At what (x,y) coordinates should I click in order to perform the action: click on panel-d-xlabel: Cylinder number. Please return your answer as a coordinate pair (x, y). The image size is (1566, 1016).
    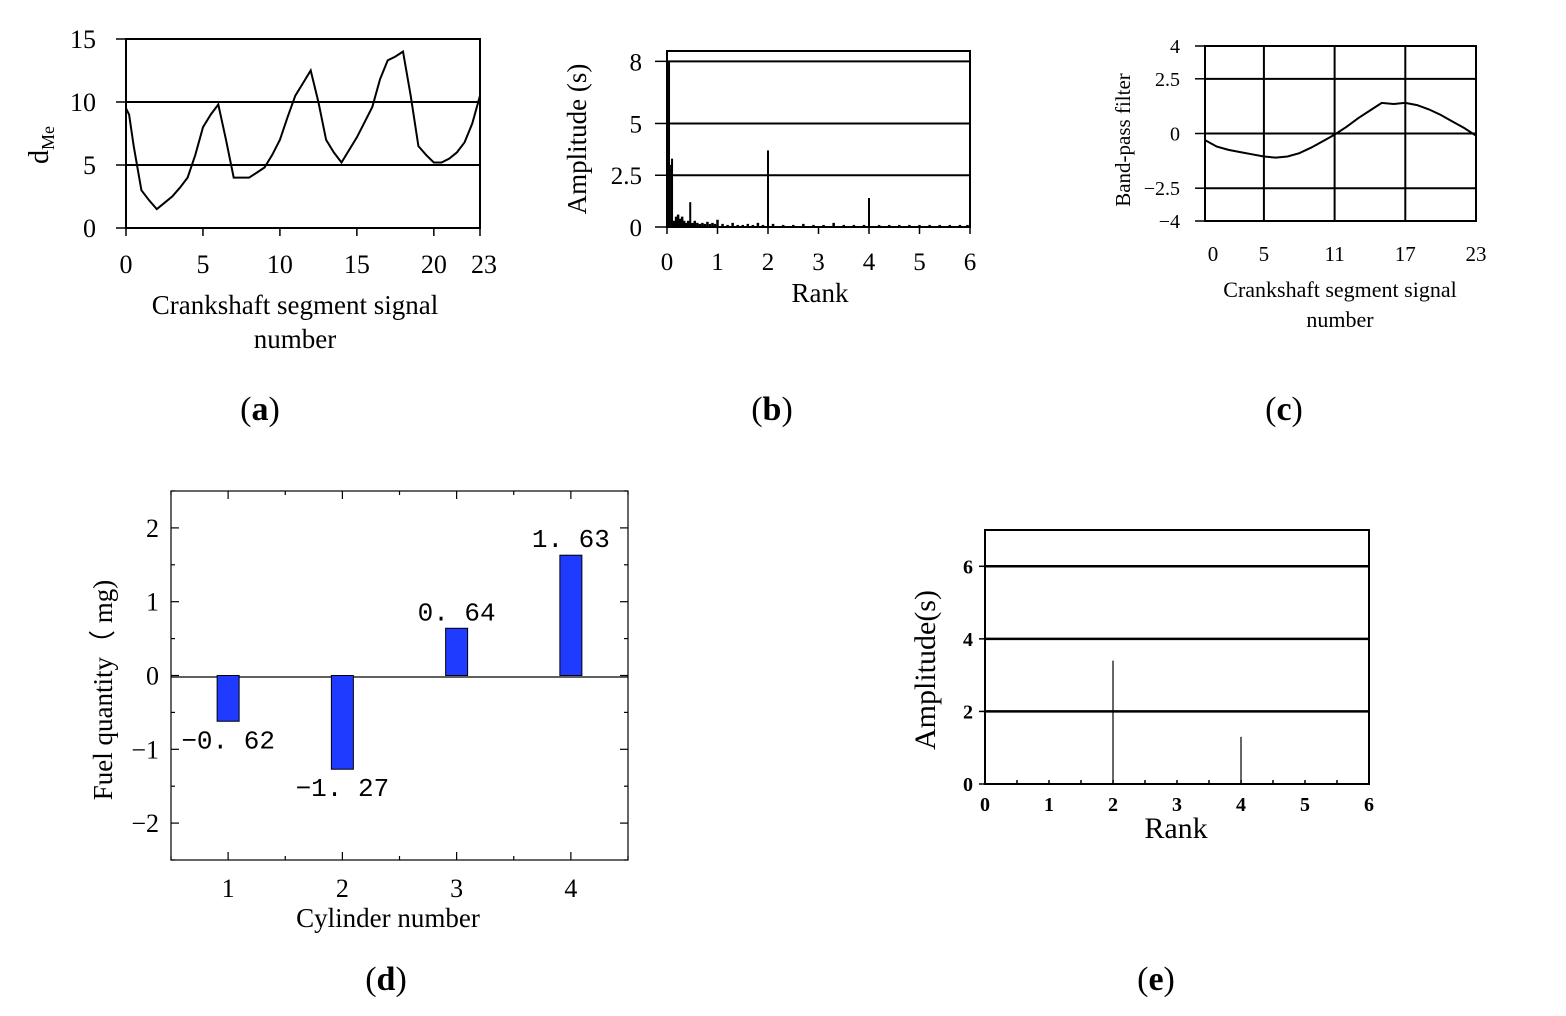
    Looking at the image, I should click on (388, 918).